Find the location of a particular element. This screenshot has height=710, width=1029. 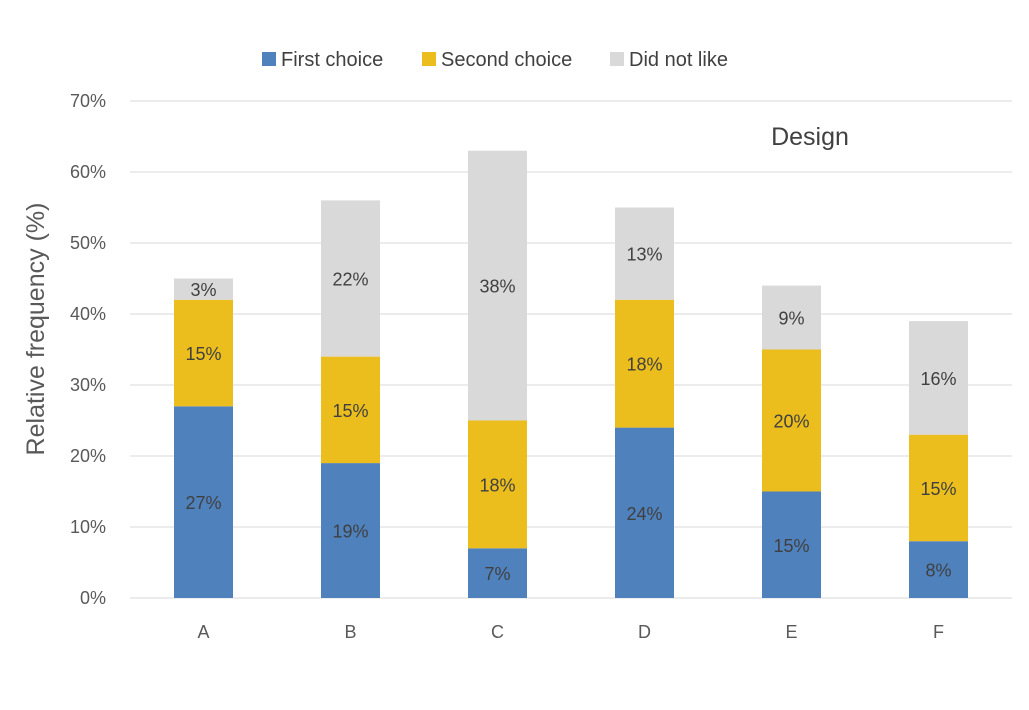

y-tick-label: 70% is located at coordinates (88, 101).